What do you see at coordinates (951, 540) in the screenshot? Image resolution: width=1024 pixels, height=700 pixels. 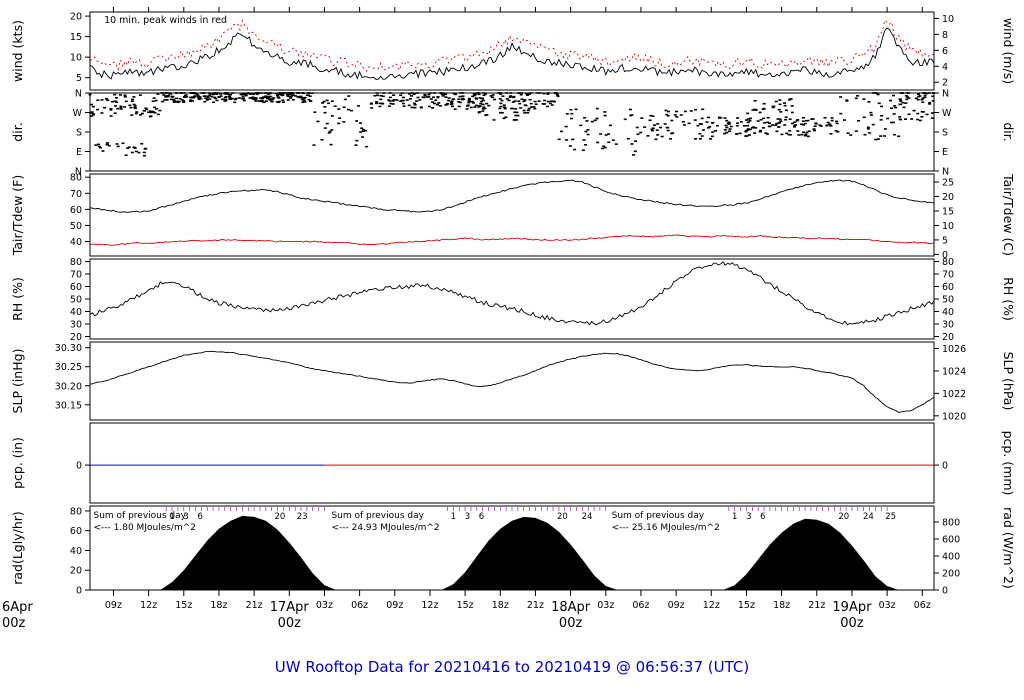 I see `svg-text: 600` at bounding box center [951, 540].